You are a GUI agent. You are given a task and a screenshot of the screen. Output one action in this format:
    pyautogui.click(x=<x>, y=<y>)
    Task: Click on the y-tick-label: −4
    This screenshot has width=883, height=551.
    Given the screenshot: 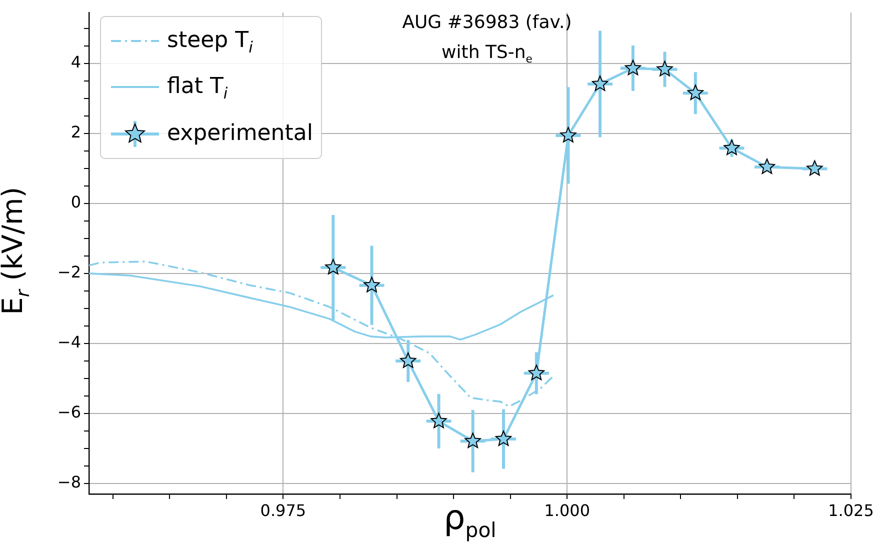 What is the action you would take?
    pyautogui.click(x=69, y=342)
    